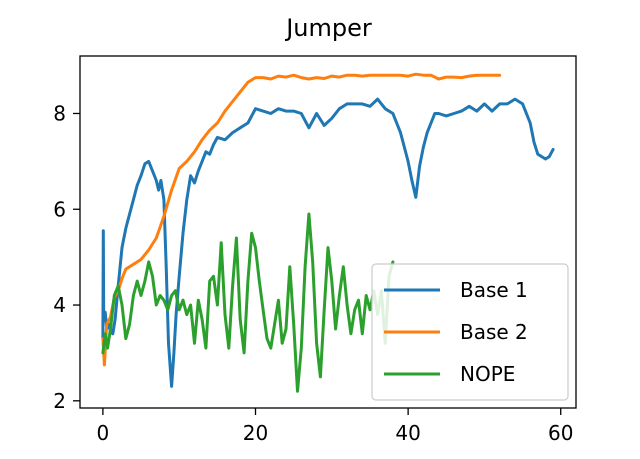 This screenshot has height=459, width=640. Describe the element at coordinates (59, 209) in the screenshot. I see `y-tick-label: 6` at that location.